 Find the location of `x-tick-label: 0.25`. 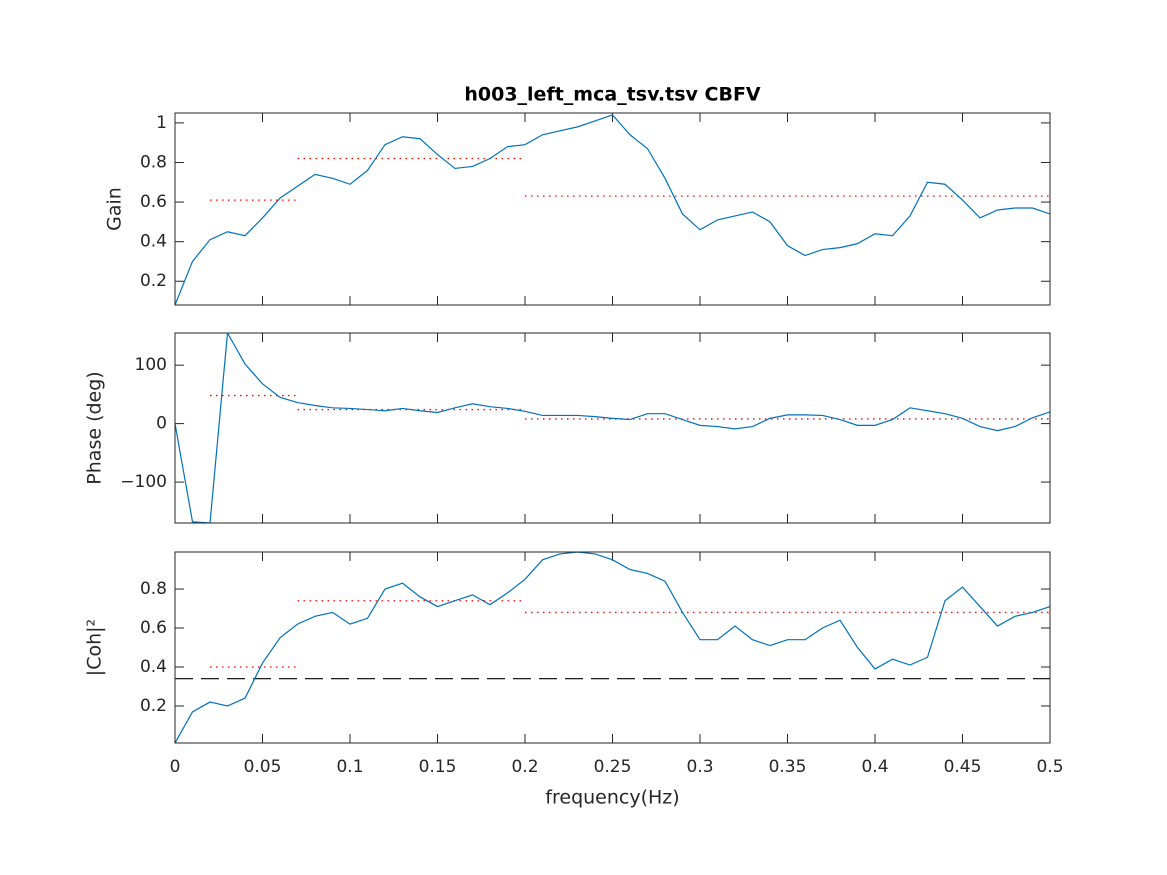

x-tick-label: 0.25 is located at coordinates (613, 767).